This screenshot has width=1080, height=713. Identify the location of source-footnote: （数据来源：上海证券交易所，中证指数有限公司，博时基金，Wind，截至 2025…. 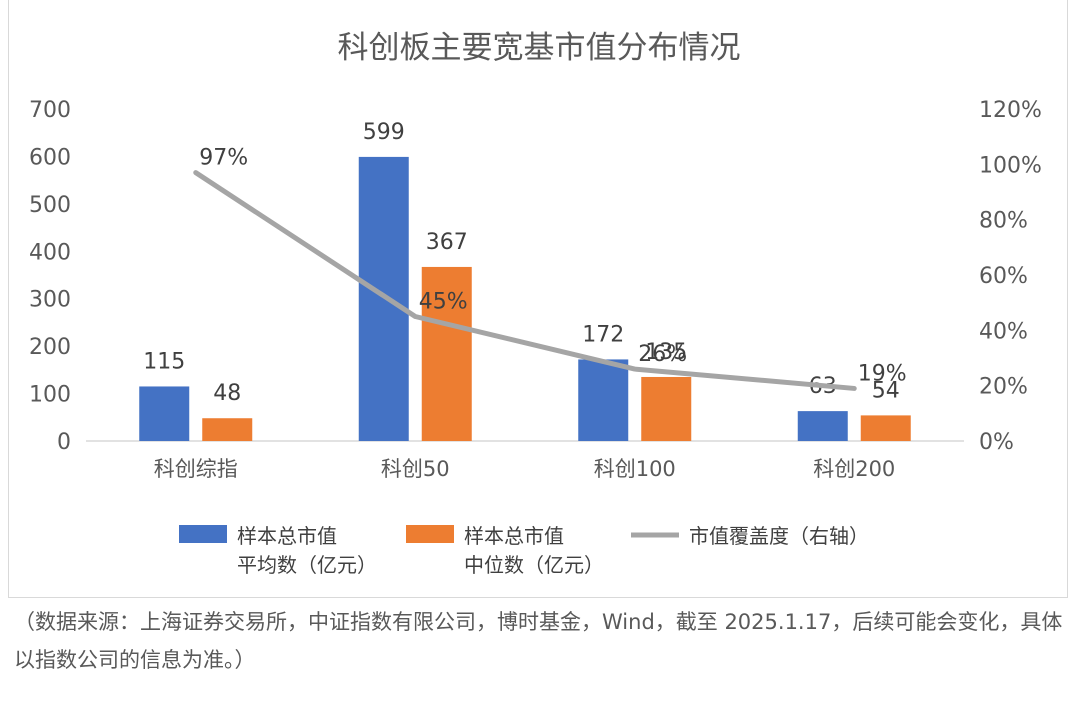
(538, 641).